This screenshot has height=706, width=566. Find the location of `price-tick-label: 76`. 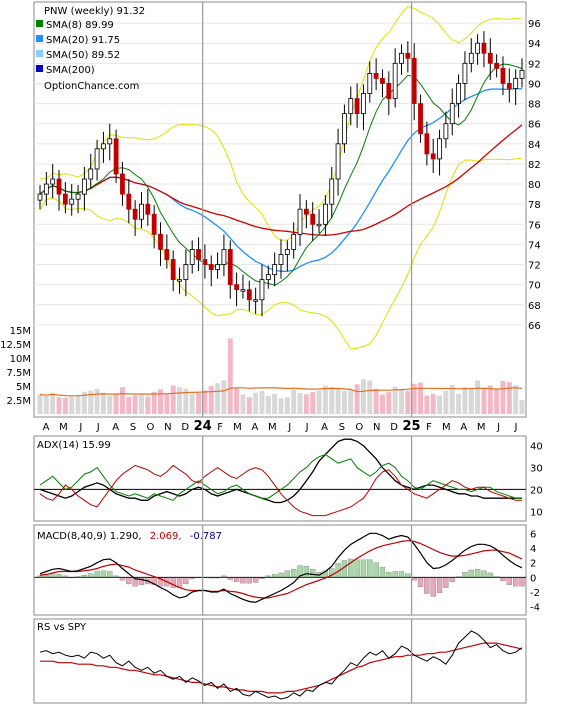

price-tick-label: 76 is located at coordinates (534, 225).